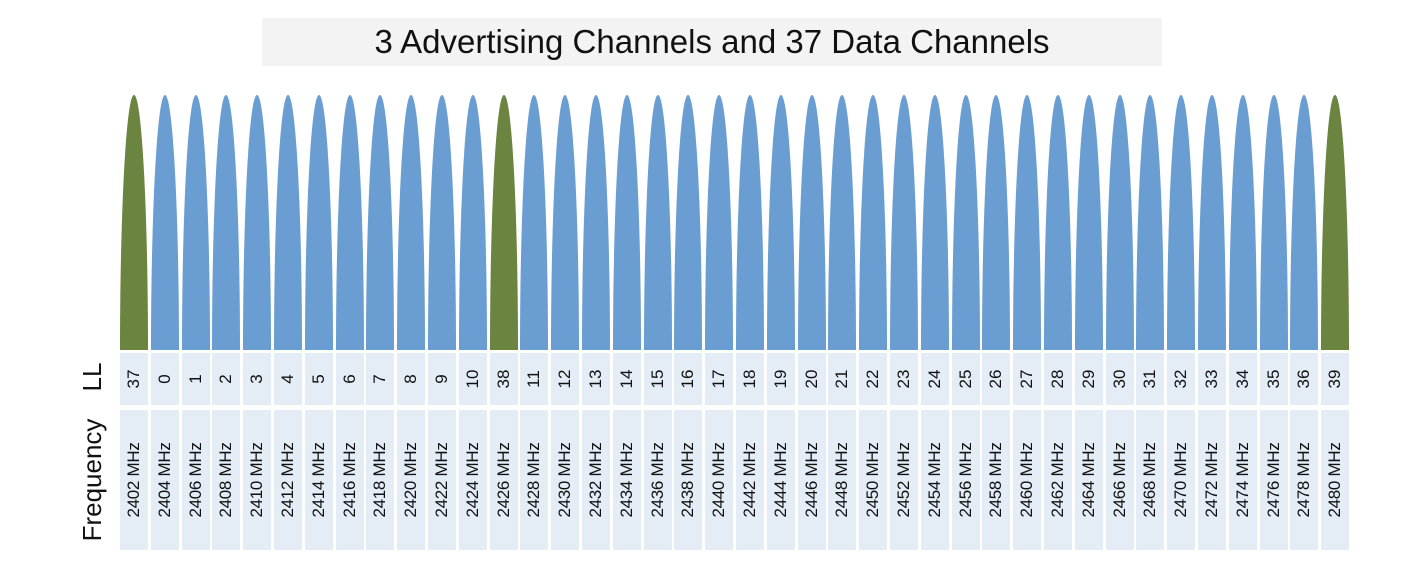  I want to click on ll-cell: 25, so click(965, 379).